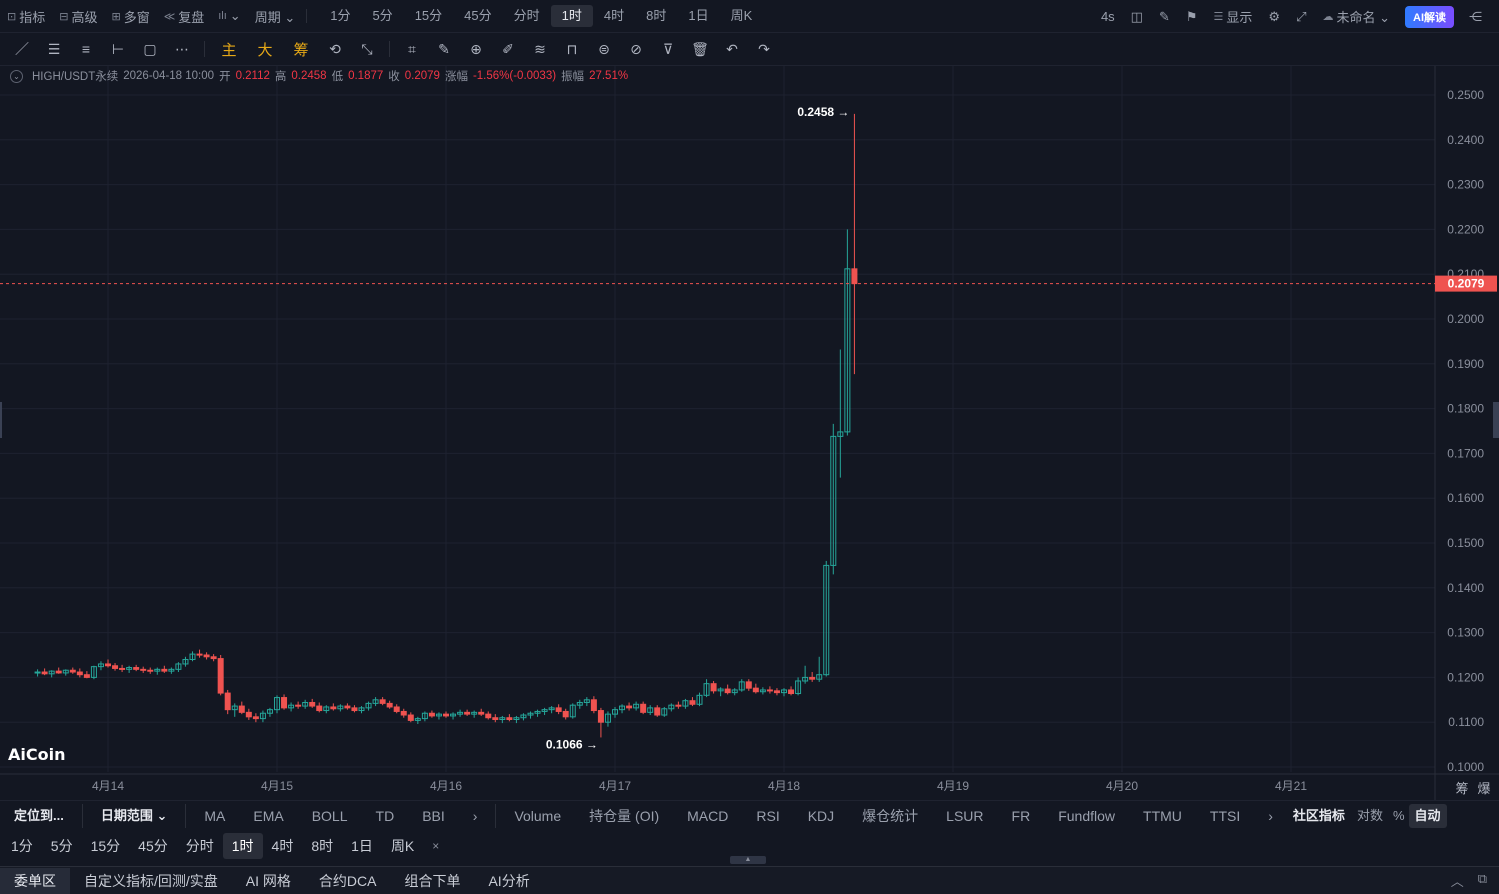  I want to click on axis-tool-1: 爆, so click(1483, 789).